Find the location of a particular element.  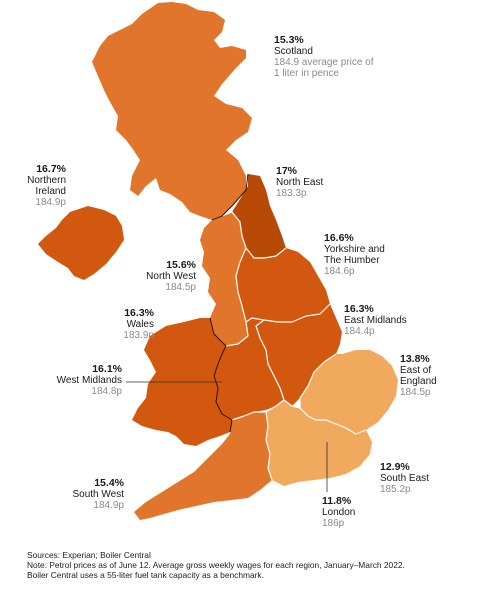

label-london-name: London is located at coordinates (339, 512).